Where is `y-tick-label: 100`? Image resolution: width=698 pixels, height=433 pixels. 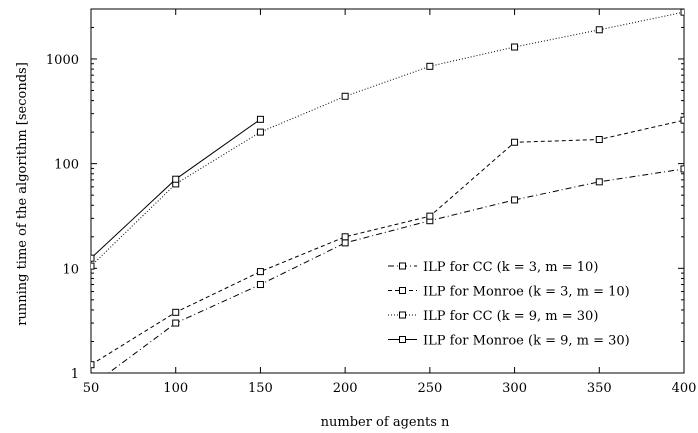 y-tick-label: 100 is located at coordinates (66, 165).